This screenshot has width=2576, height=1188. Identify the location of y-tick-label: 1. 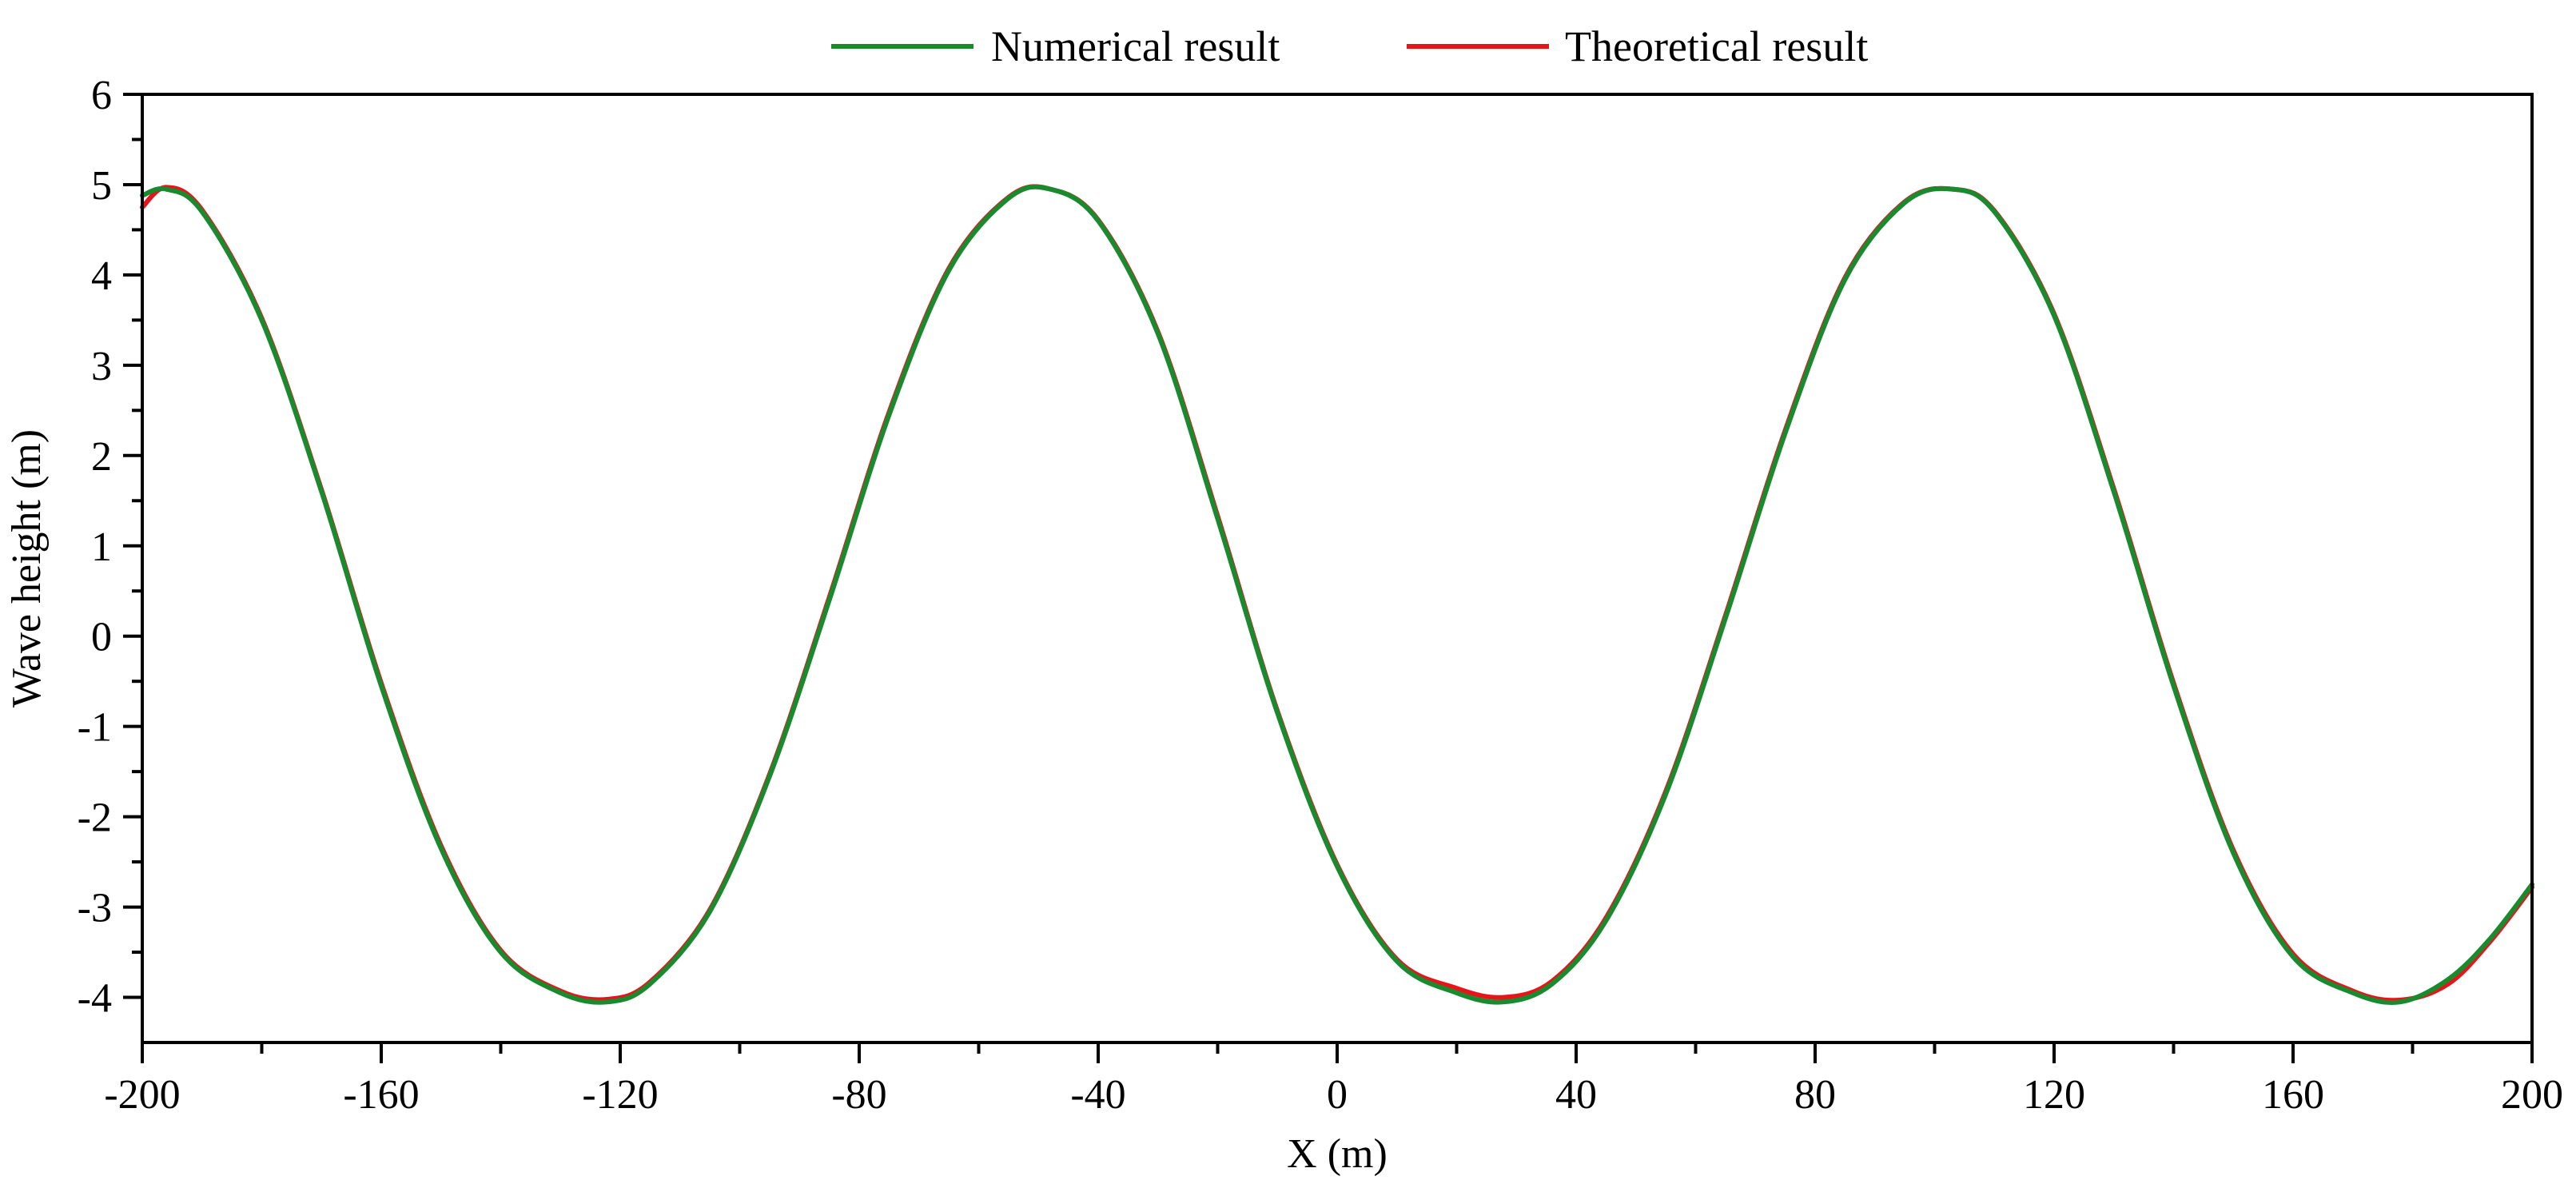
(101, 547).